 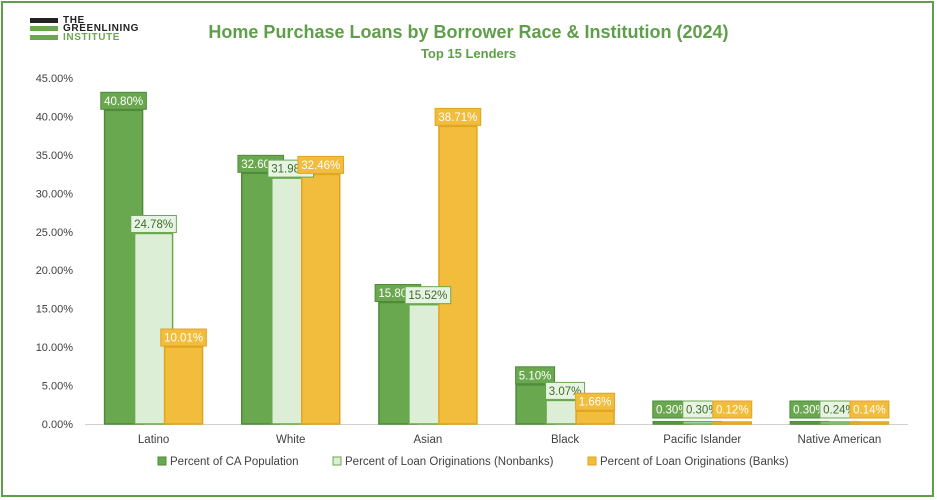 I want to click on legend-label: Percent of CA Population, so click(x=234, y=462).